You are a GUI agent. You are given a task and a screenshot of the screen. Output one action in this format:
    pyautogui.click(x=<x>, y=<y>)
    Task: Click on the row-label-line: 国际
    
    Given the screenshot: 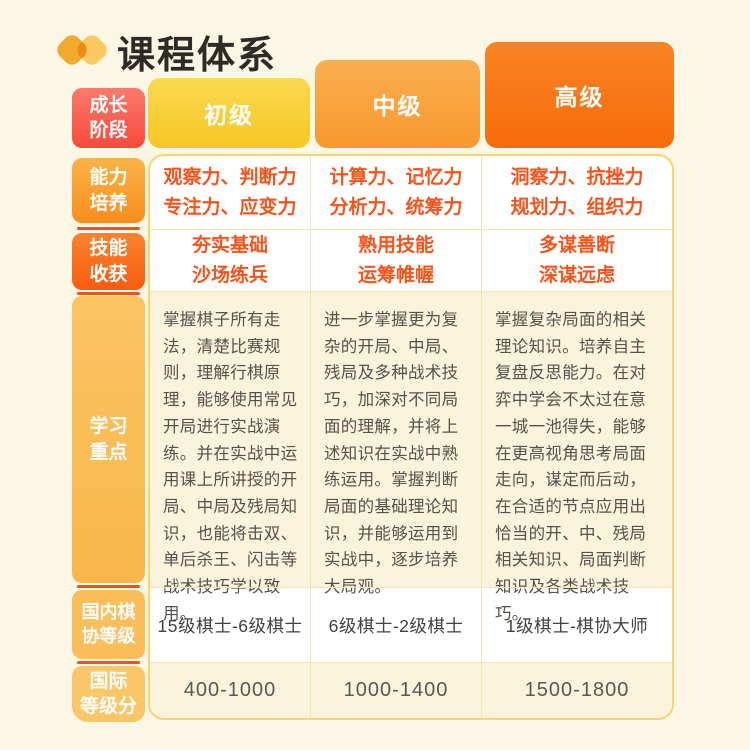 What is the action you would take?
    pyautogui.click(x=108, y=681)
    